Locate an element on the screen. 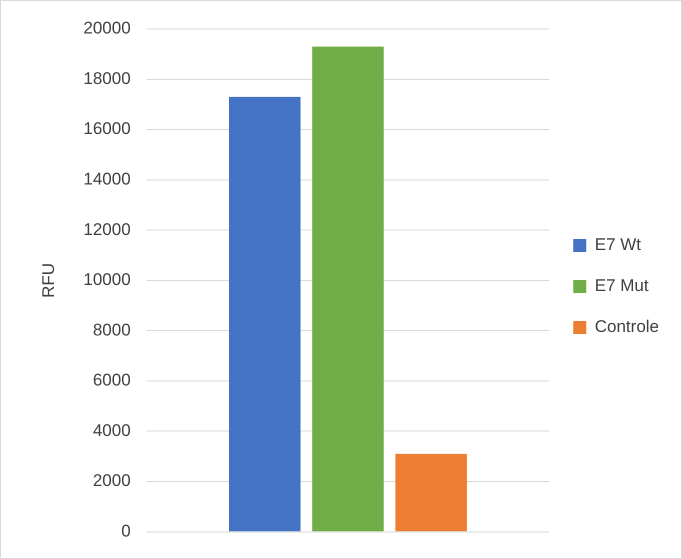 This screenshot has height=559, width=682. y-tick-label: 10000 is located at coordinates (107, 280).